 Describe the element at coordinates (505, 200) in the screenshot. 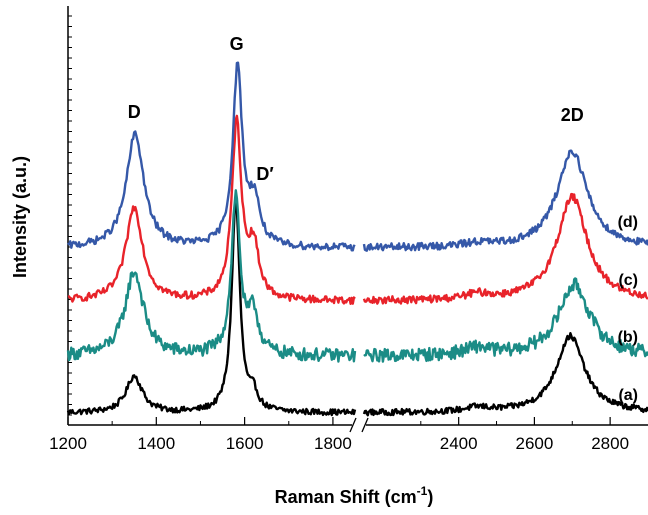

I see `series-line-3-seg1` at that location.